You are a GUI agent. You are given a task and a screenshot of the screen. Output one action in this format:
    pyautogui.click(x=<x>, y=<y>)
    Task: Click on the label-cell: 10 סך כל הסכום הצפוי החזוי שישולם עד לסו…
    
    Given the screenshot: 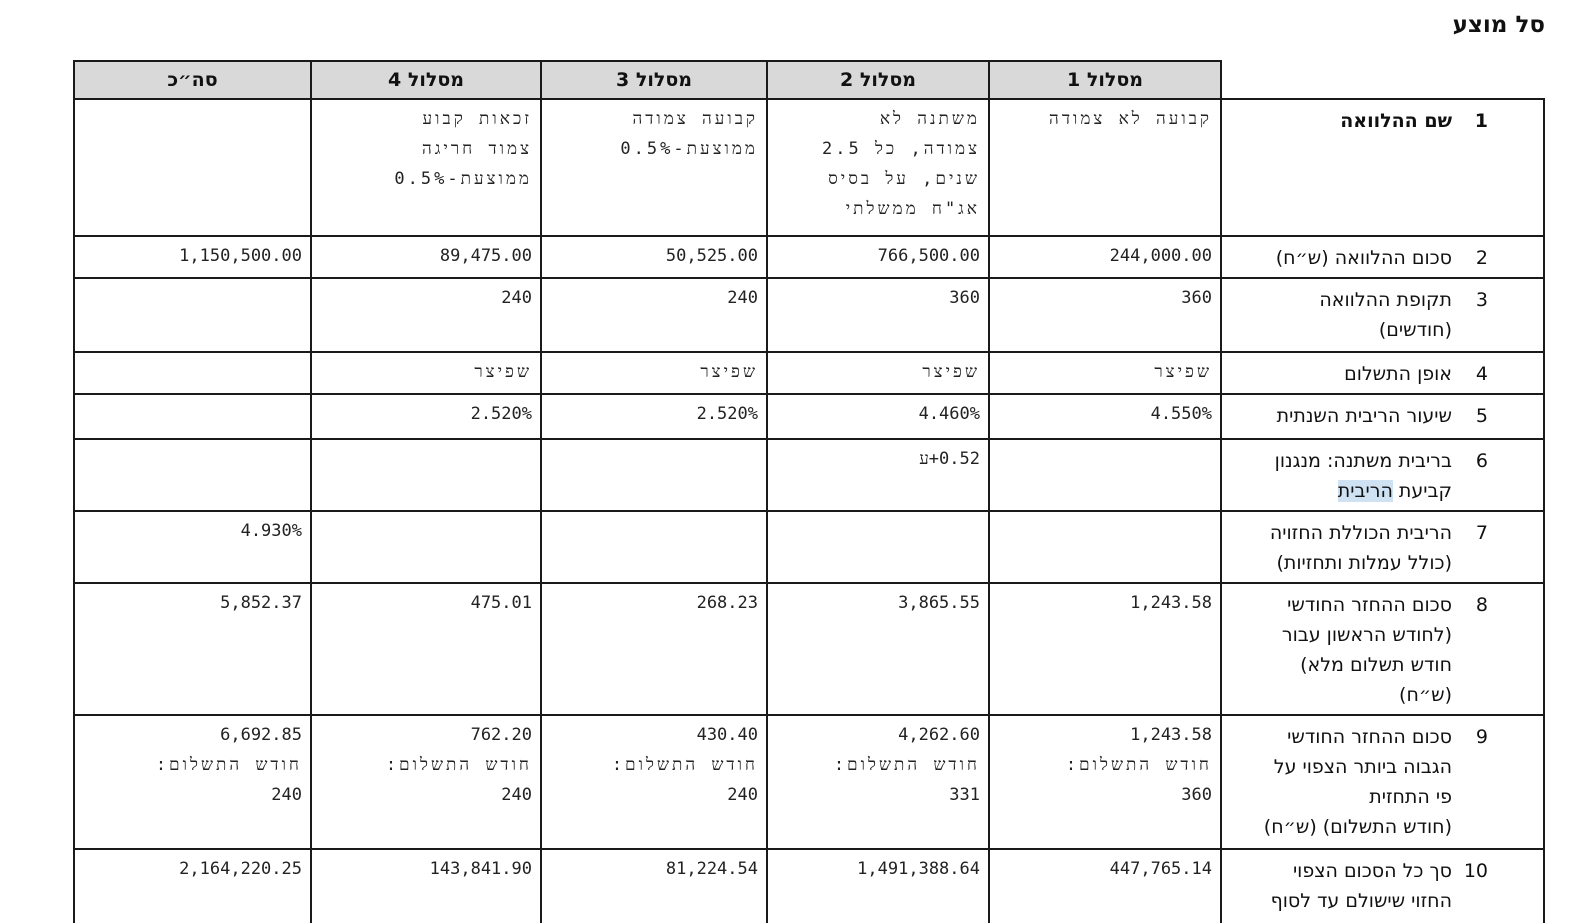 What is the action you would take?
    pyautogui.click(x=1382, y=885)
    